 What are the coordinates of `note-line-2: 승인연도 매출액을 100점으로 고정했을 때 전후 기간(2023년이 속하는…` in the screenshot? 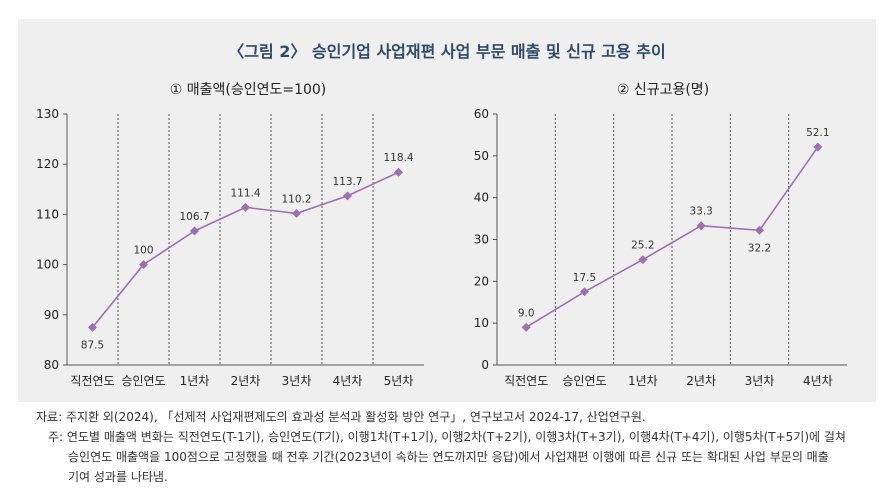 It's located at (448, 457).